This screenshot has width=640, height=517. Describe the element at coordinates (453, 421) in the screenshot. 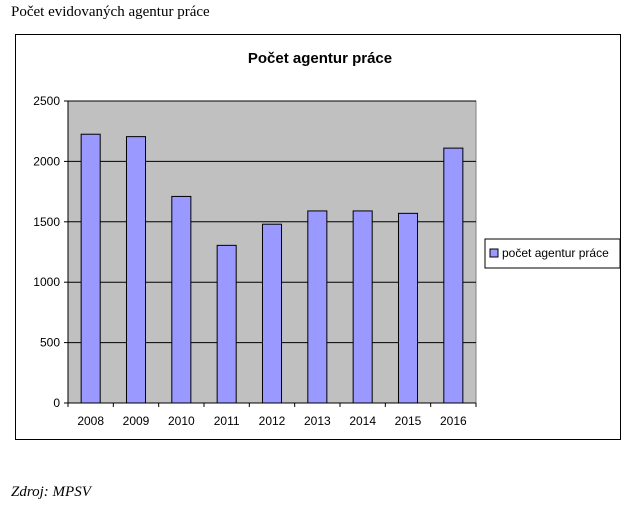

I see `x-tick-label: 2016` at that location.